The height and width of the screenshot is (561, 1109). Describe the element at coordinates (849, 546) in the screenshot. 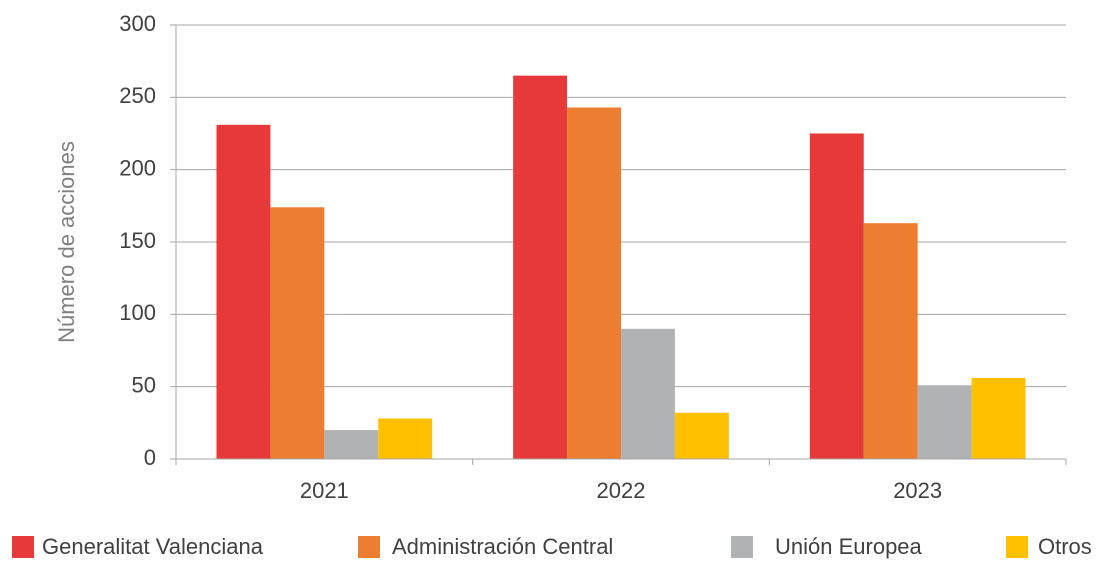

I see `legend-label: Unión Europea` at that location.